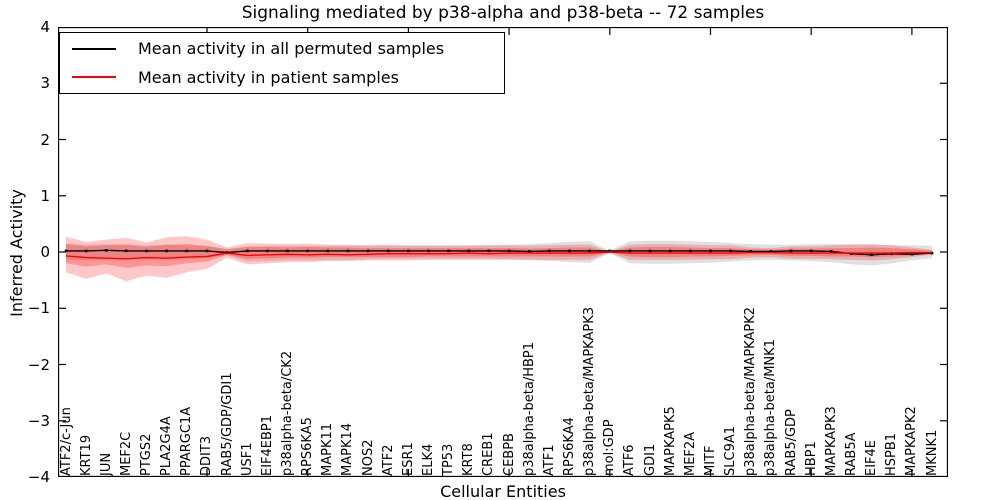  I want to click on x-tick-label: ELK4, so click(428, 459).